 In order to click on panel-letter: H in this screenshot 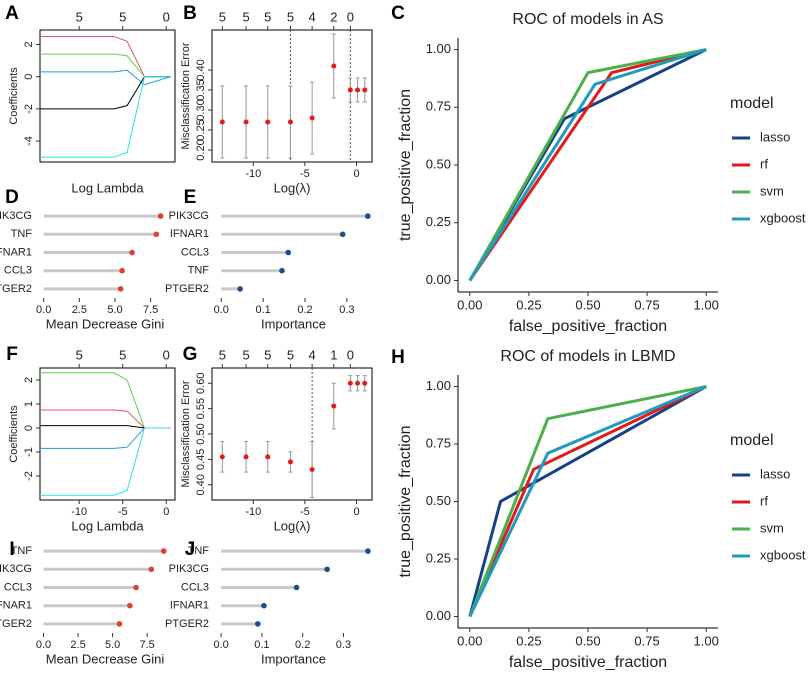, I will do `click(398, 357)`.